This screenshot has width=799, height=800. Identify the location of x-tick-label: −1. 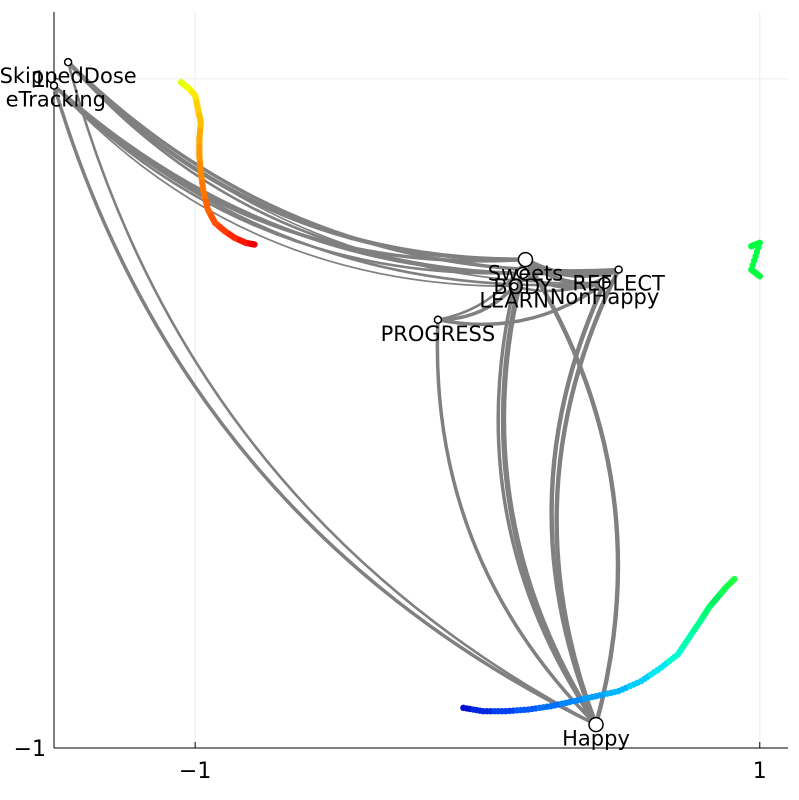
(195, 771).